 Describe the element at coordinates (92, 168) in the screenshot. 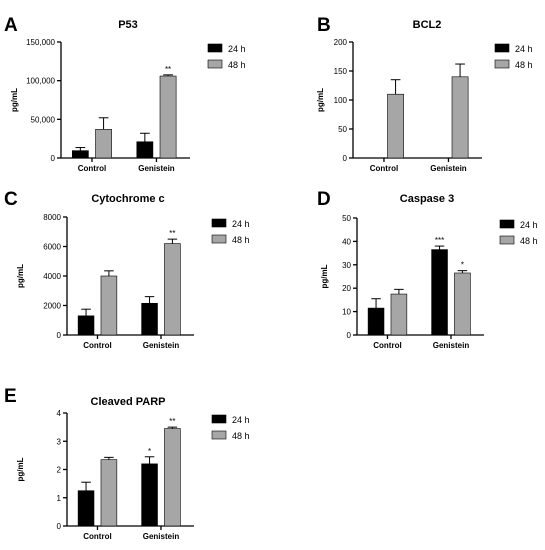

I see `category-label-a-0: Control` at that location.